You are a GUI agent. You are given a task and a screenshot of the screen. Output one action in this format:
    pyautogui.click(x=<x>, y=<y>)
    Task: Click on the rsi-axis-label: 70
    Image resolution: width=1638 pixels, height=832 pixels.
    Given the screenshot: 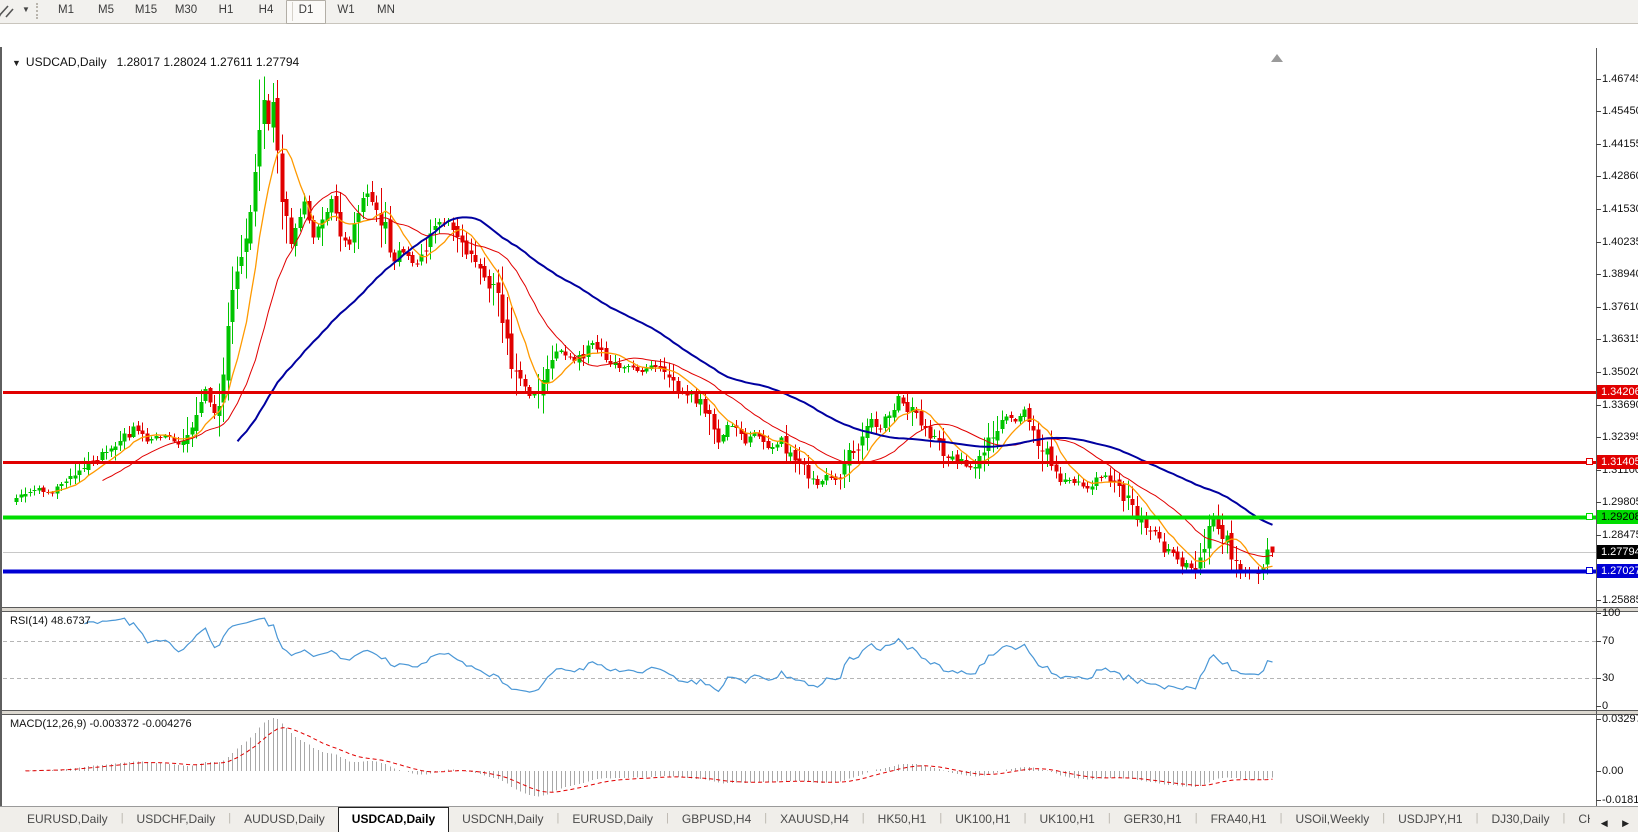 What is the action you would take?
    pyautogui.click(x=1608, y=641)
    